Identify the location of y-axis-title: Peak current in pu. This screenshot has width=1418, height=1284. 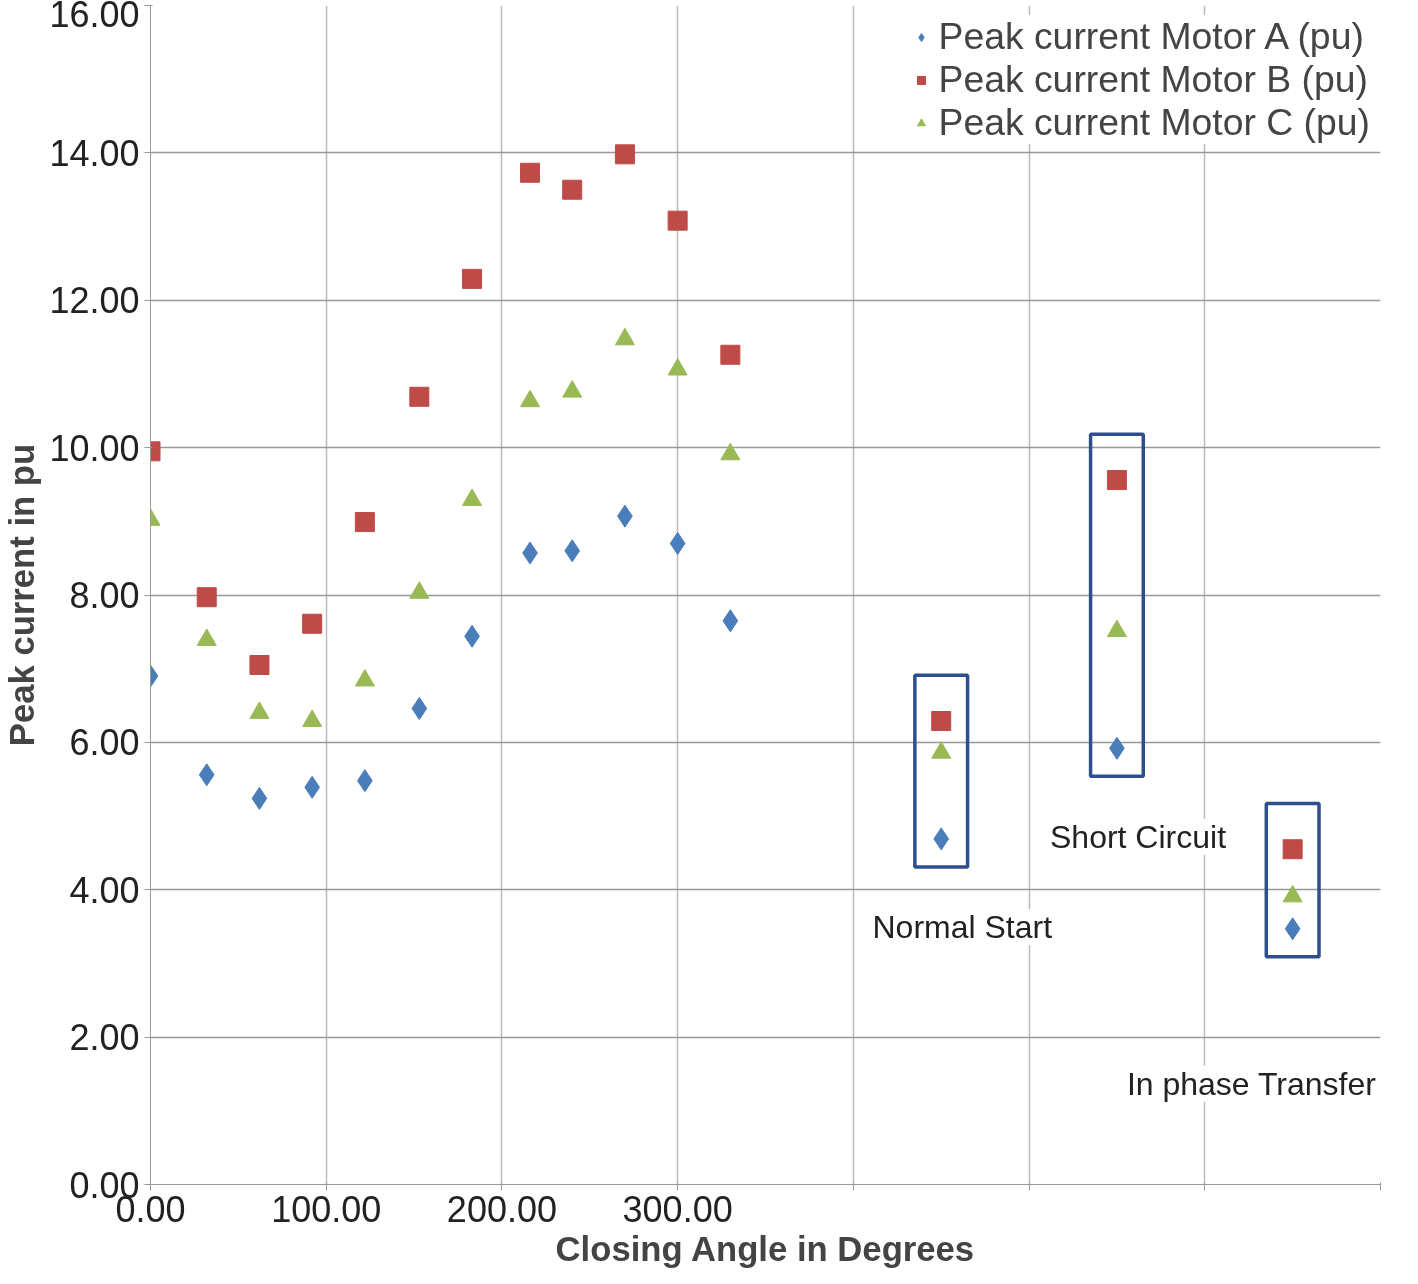
(22, 595).